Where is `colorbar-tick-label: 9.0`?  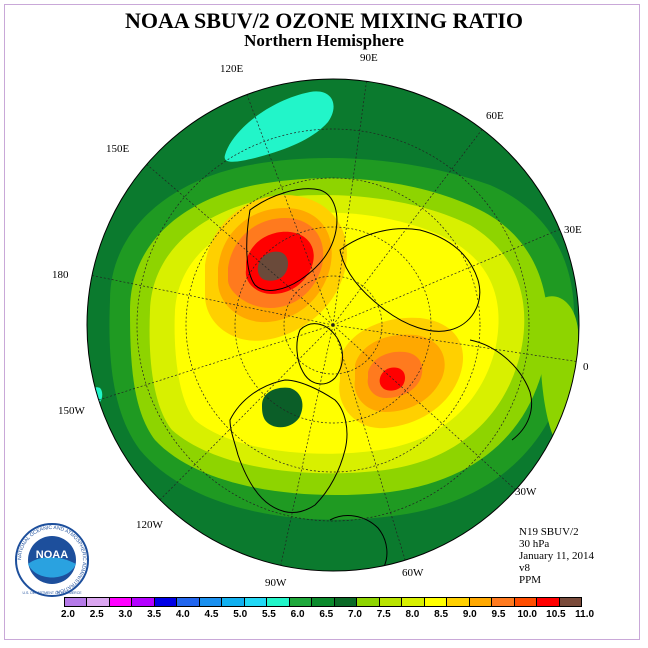
colorbar-tick-label: 9.0 is located at coordinates (469, 614).